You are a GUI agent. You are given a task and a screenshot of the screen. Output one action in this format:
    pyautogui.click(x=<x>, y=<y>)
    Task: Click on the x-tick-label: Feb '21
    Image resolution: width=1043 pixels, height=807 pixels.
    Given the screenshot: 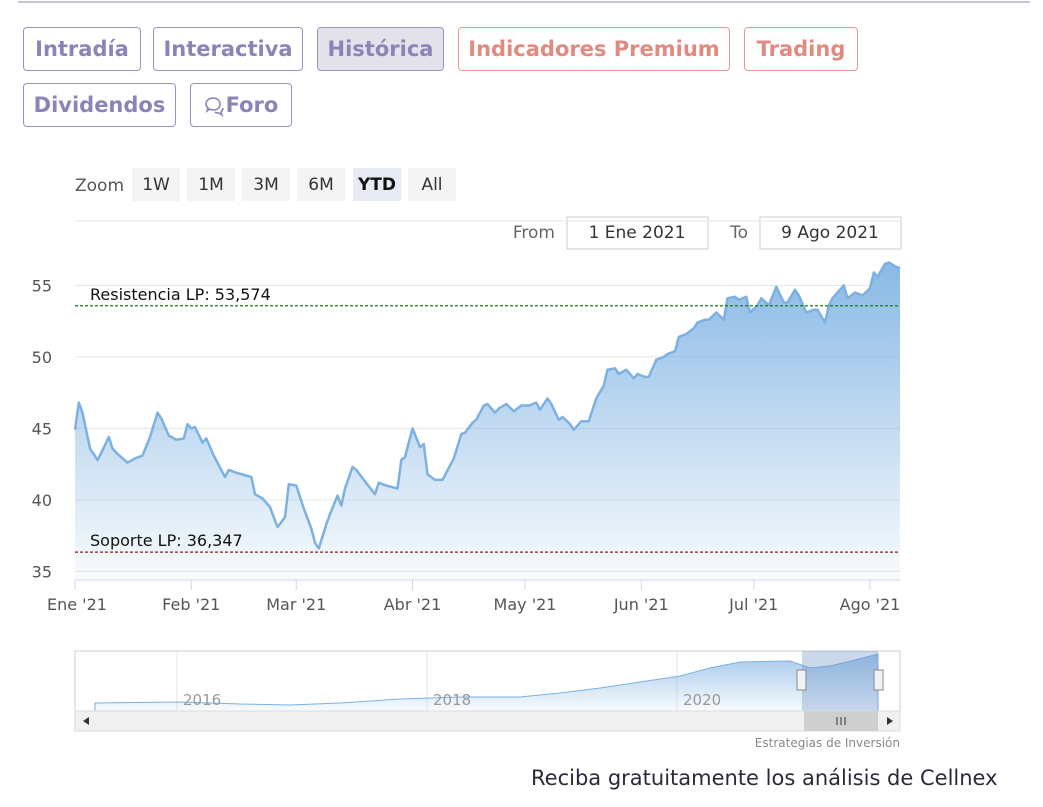 What is the action you would take?
    pyautogui.click(x=191, y=604)
    